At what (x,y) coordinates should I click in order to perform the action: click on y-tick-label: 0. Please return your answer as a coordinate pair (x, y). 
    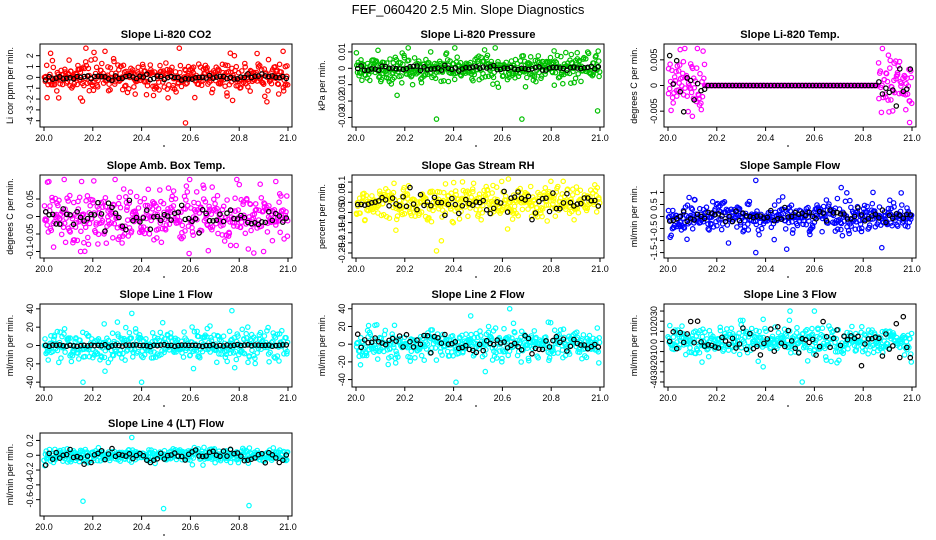
    Looking at the image, I should click on (30, 216).